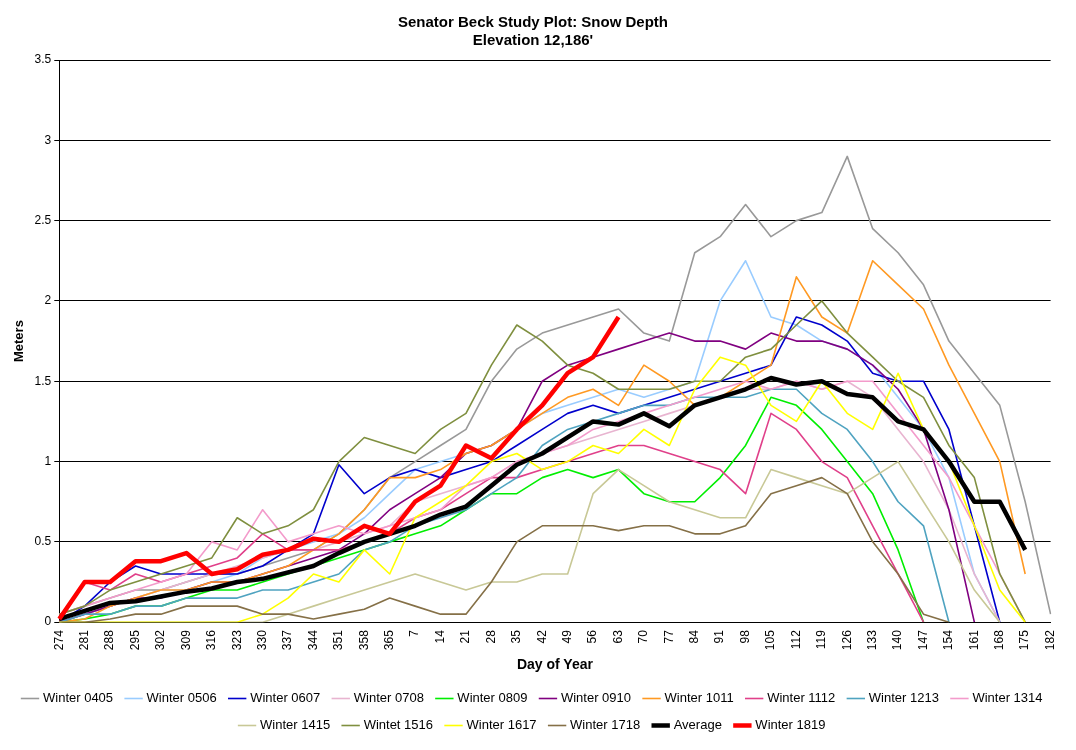 The image size is (1076, 750). What do you see at coordinates (516, 636) in the screenshot?
I see `x-tick-label: 35` at bounding box center [516, 636].